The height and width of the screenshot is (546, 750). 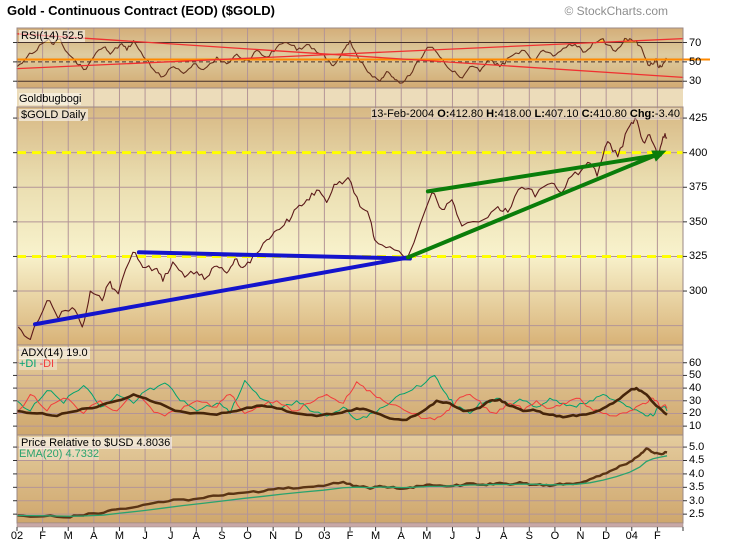 What do you see at coordinates (53, 115) in the screenshot?
I see `symbol-label: $GOLD Daily` at bounding box center [53, 115].